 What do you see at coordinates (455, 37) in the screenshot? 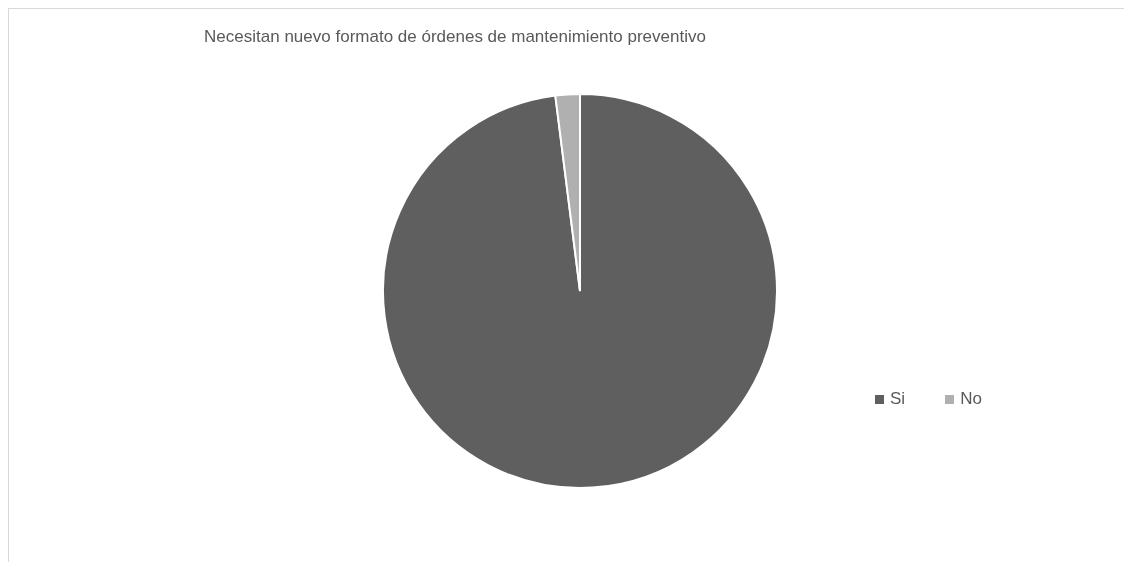
I see `chart-title: Necesitan nuevo formato de órdenes de mantenimiento preventivo` at bounding box center [455, 37].